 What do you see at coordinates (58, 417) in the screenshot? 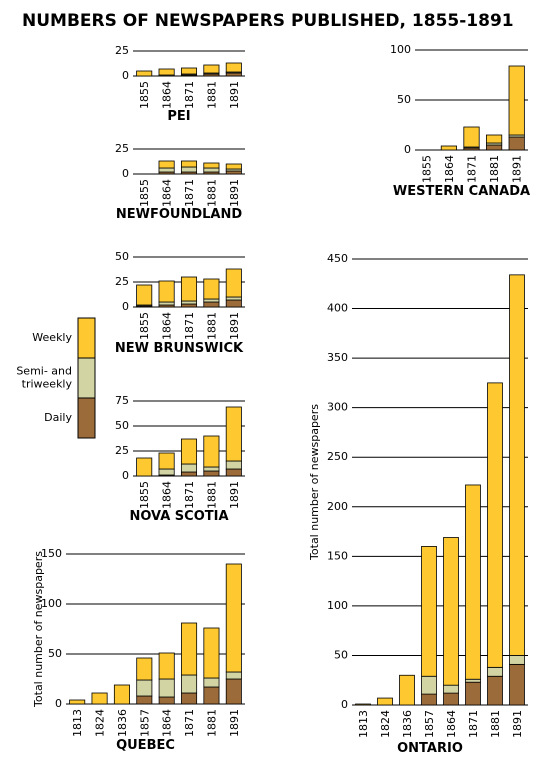
I see `legend-label: Daily` at bounding box center [58, 417].